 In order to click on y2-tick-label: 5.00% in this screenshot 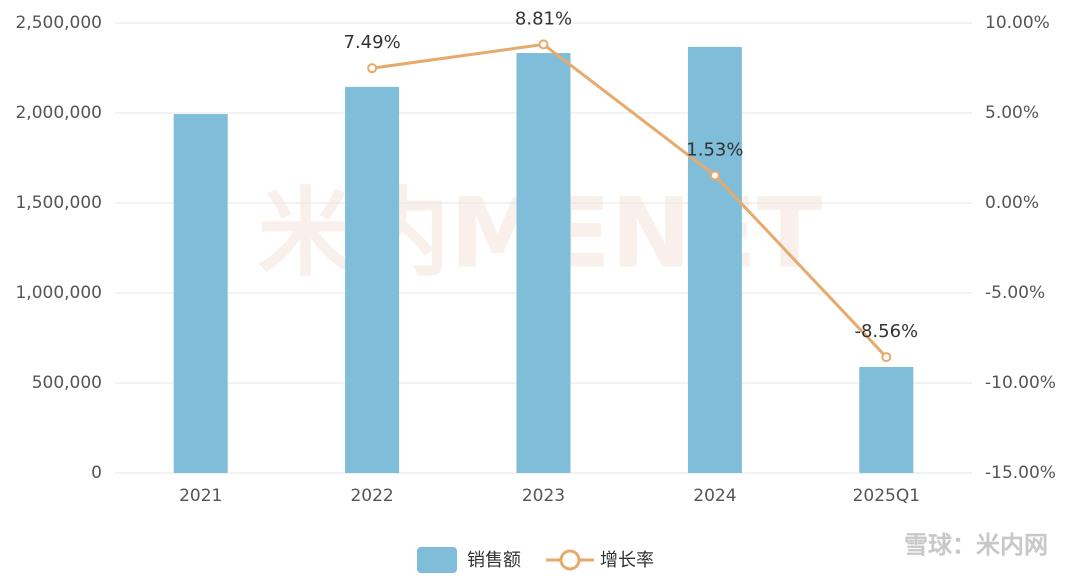, I will do `click(1012, 113)`.